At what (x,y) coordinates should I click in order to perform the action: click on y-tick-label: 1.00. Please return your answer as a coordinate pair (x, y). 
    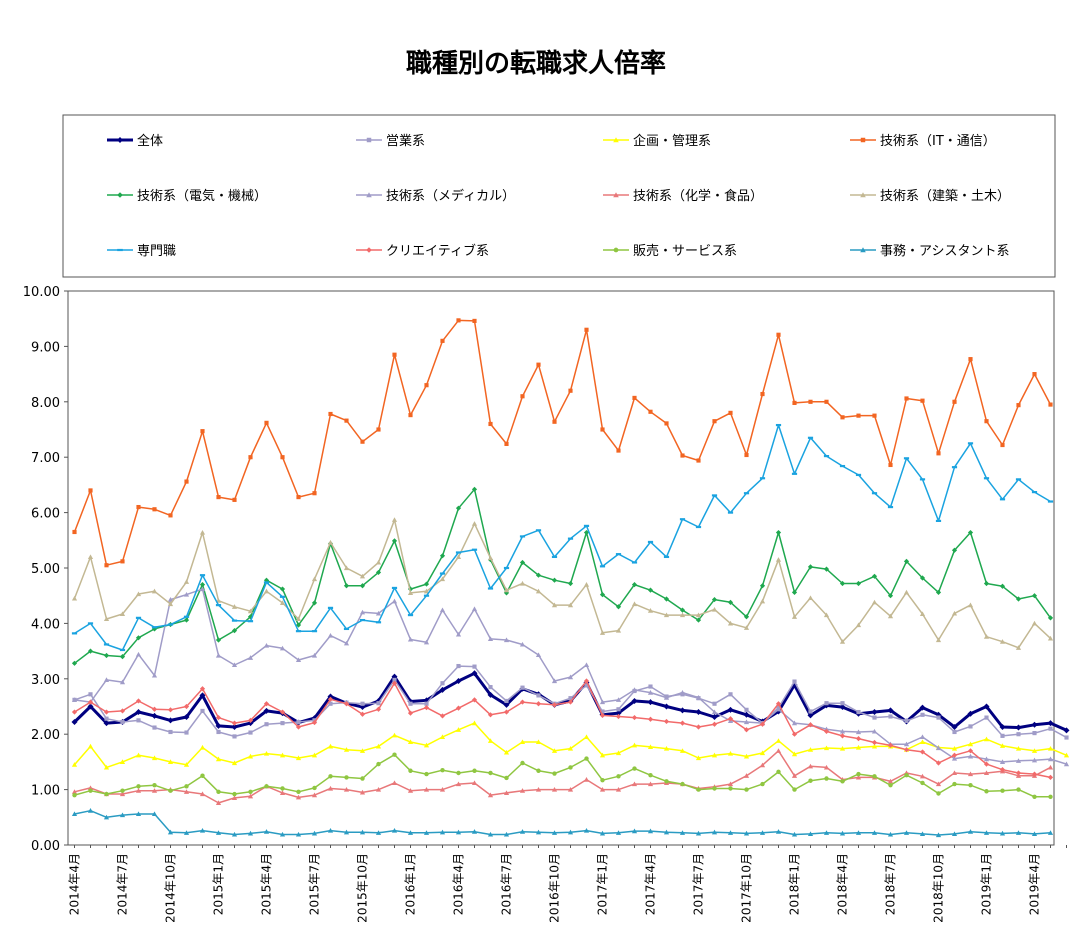
    Looking at the image, I should click on (45, 791).